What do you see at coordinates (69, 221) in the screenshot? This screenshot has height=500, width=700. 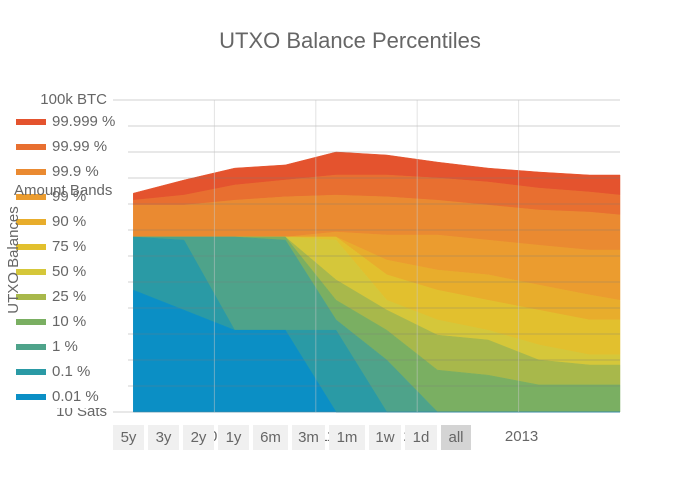 I see `legend-label: 90 %` at bounding box center [69, 221].